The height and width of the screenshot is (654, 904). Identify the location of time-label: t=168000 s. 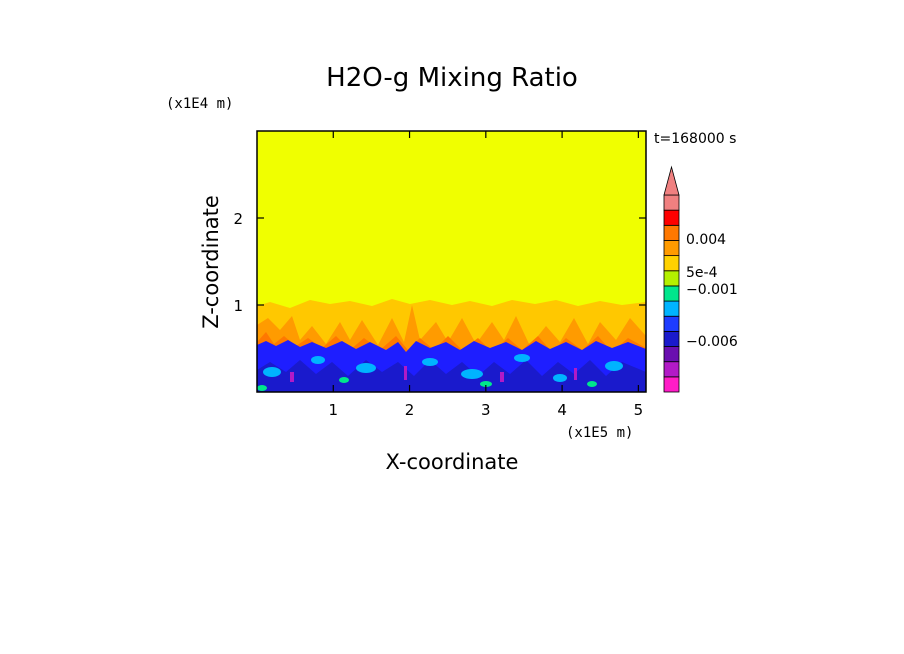
(695, 139).